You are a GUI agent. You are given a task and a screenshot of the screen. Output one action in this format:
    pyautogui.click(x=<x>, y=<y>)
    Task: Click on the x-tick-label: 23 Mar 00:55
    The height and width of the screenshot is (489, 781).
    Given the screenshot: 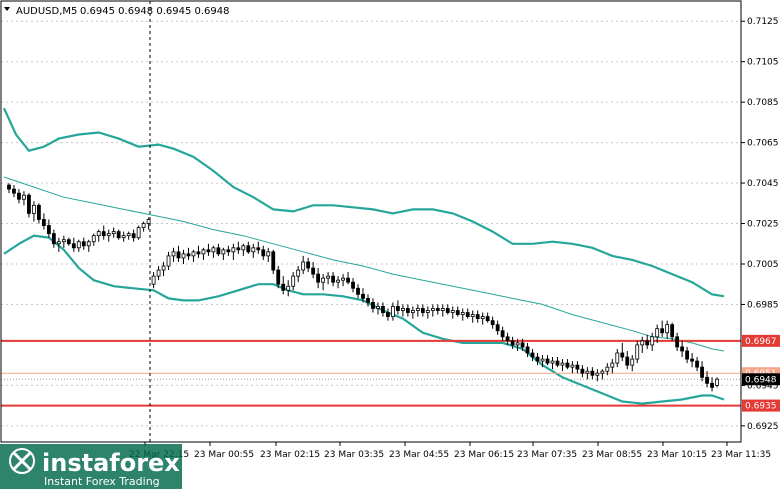 What is the action you would take?
    pyautogui.click(x=224, y=455)
    